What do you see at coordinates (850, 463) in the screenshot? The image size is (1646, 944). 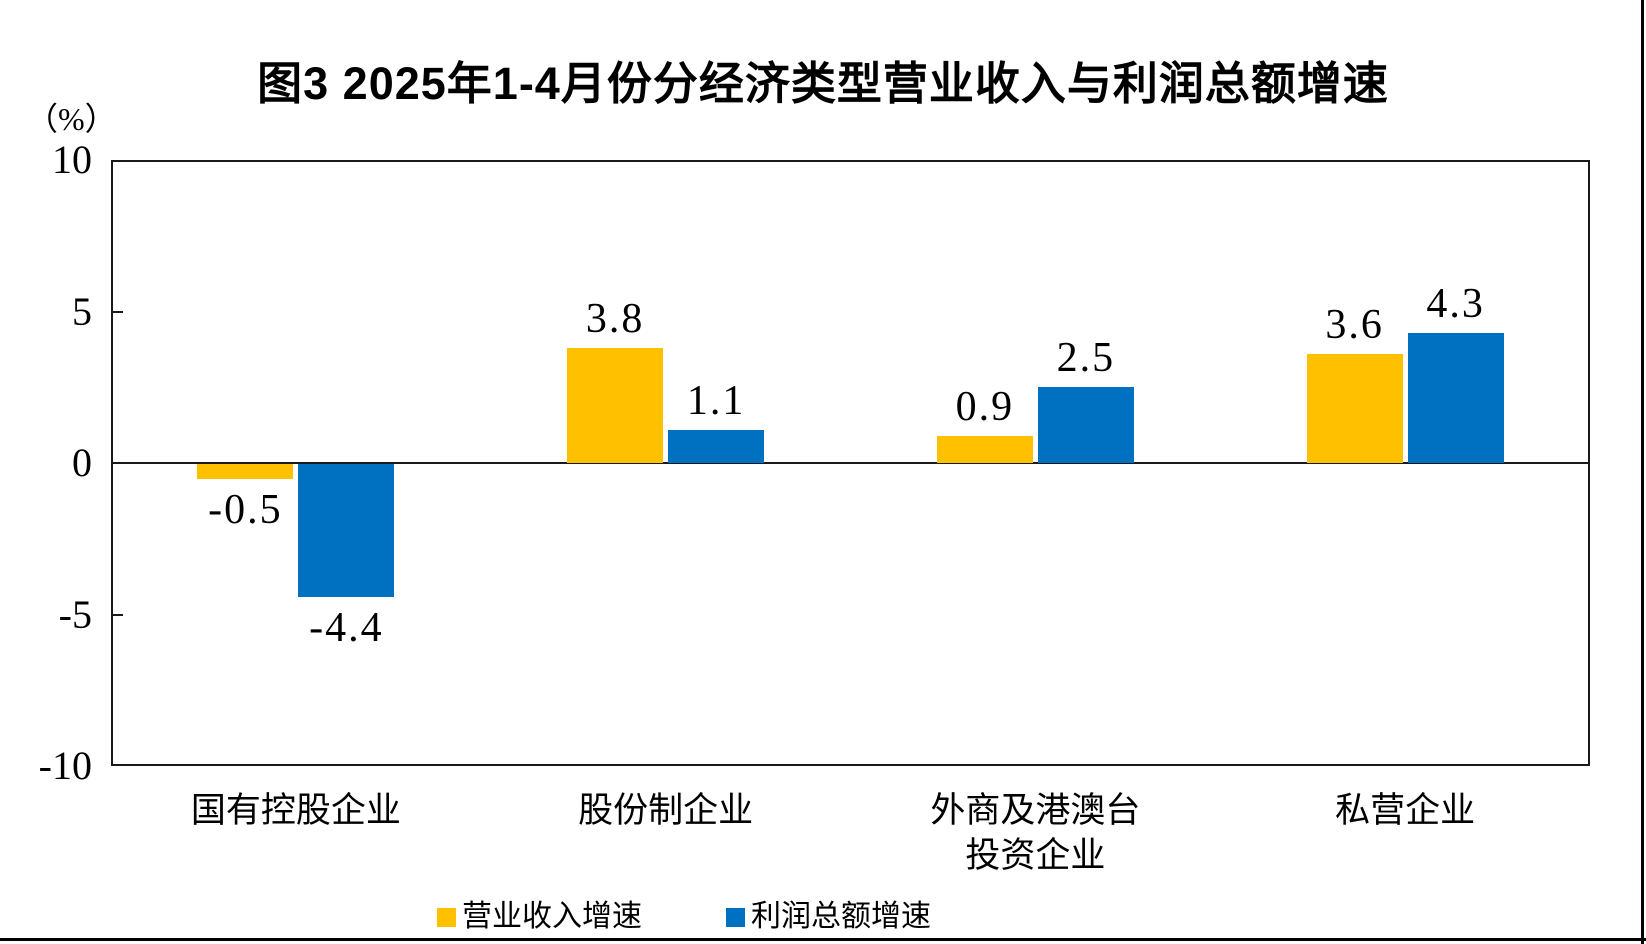 I see `zero-line` at bounding box center [850, 463].